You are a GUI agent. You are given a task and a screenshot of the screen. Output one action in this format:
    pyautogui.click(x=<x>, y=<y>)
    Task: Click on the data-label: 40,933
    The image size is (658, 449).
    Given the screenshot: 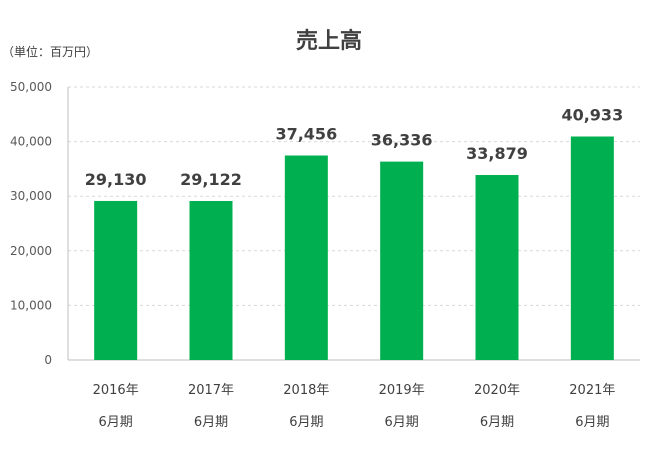 What is the action you would take?
    pyautogui.click(x=592, y=115)
    